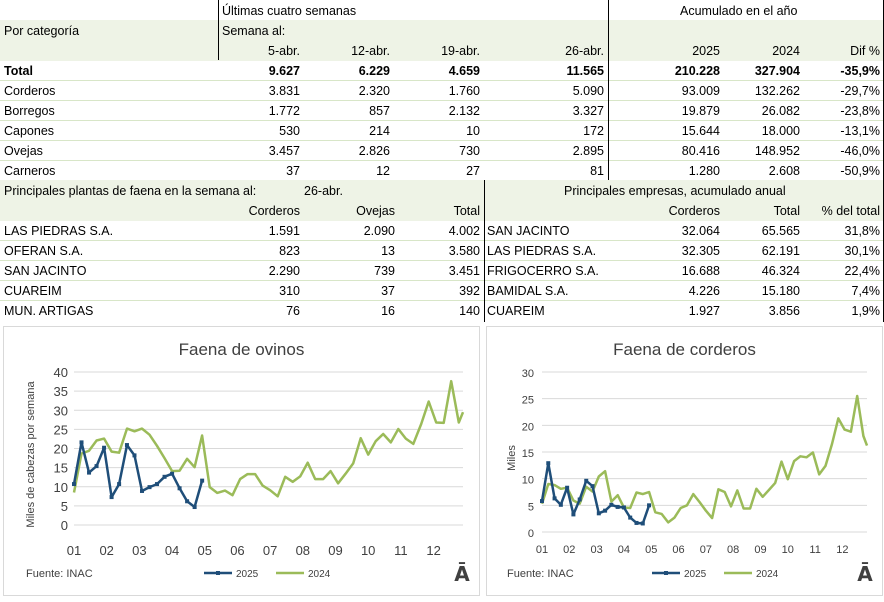  Describe the element at coordinates (303, 550) in the screenshot. I see `x-tick-label: 08` at that location.